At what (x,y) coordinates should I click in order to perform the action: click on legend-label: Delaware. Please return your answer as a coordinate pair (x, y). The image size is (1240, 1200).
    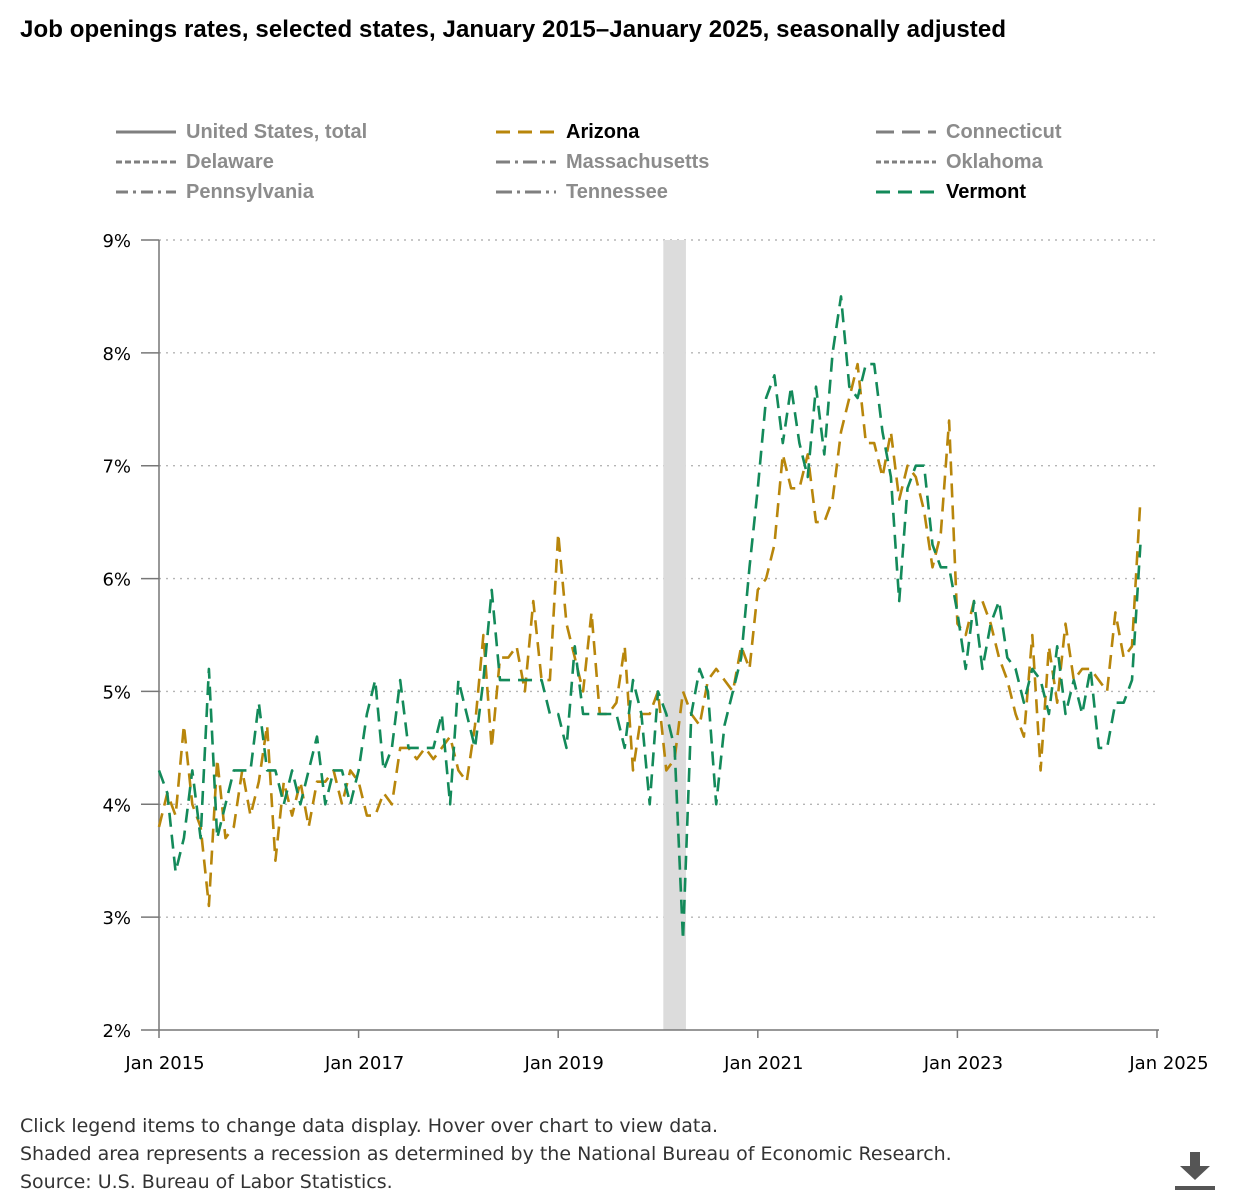
    Looking at the image, I should click on (230, 161).